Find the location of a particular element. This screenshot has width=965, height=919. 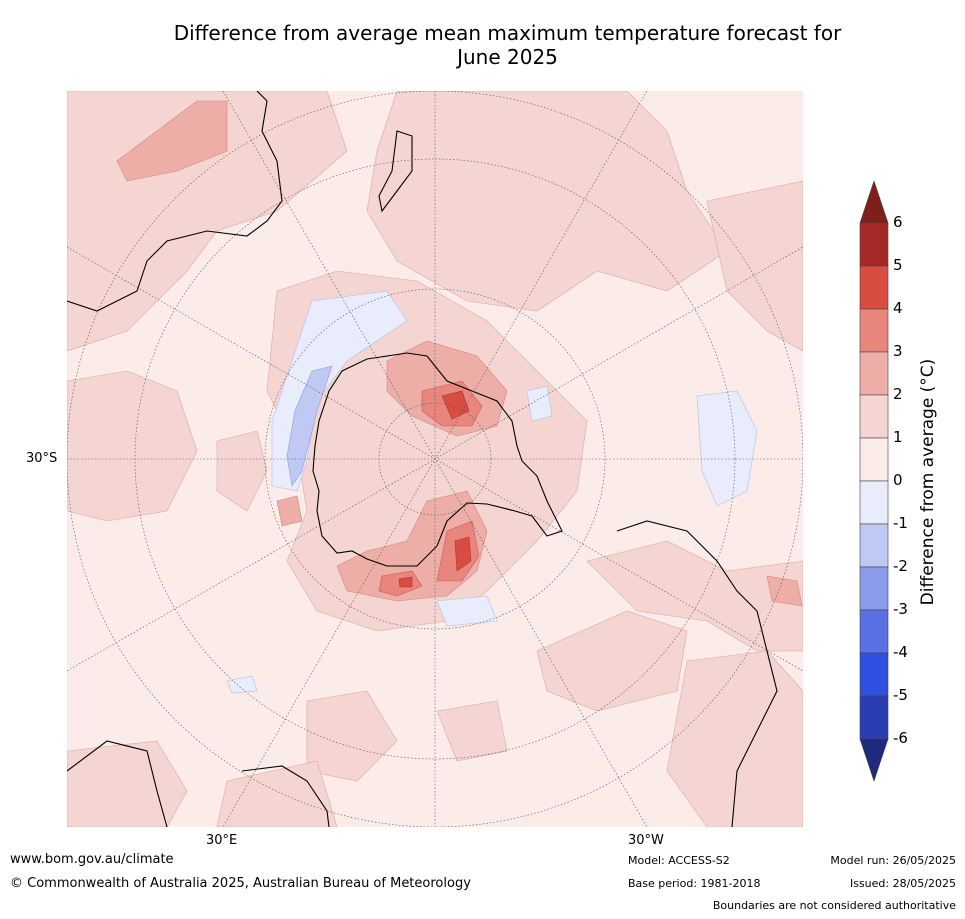

colorbar-tick-label: 1 is located at coordinates (898, 437).